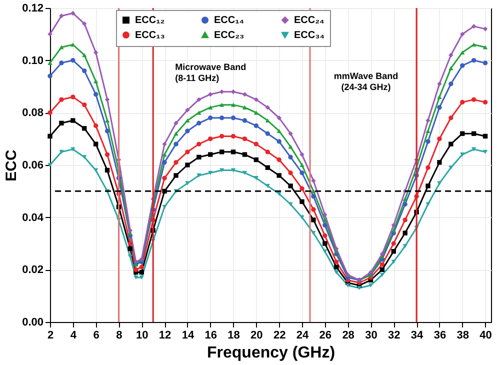 The height and width of the screenshot is (365, 497). Describe the element at coordinates (11, 166) in the screenshot. I see `y-axis-title: ECC` at that location.